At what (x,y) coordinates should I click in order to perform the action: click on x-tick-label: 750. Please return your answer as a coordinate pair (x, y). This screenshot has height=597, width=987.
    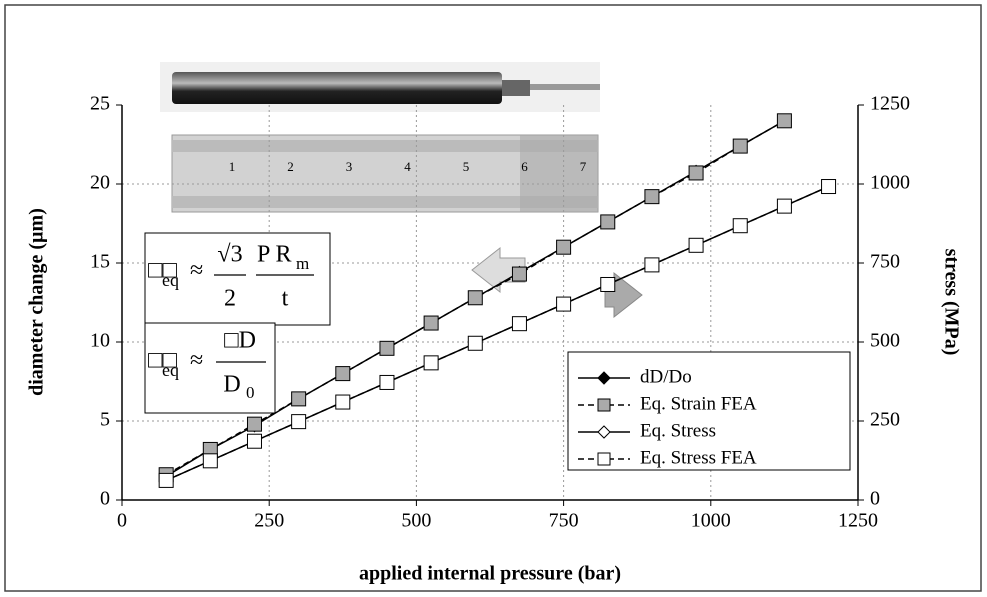
    Looking at the image, I should click on (564, 521).